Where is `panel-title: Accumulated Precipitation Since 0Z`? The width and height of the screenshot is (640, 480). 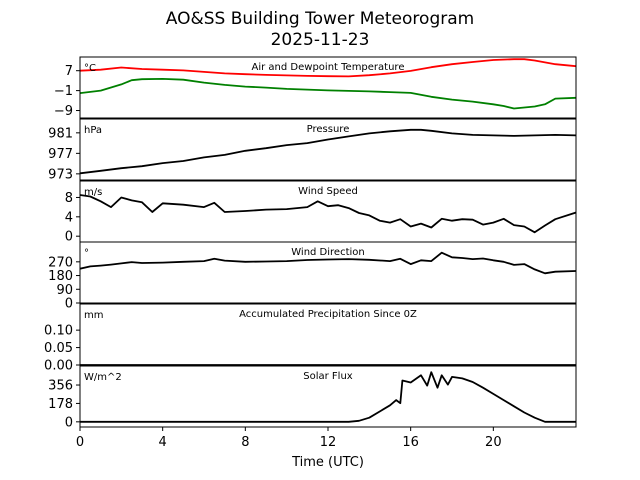 panel-title: Accumulated Precipitation Since 0Z is located at coordinates (328, 314).